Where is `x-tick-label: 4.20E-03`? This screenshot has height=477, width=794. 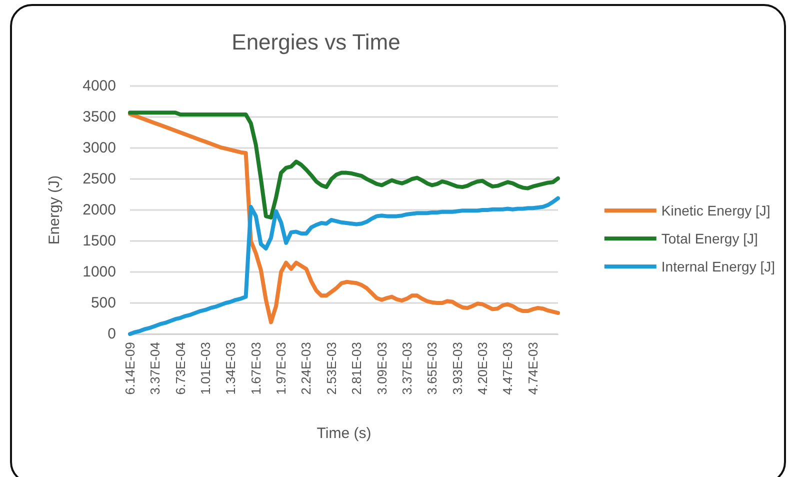 x-tick-label: 4.20E-03 is located at coordinates (482, 368).